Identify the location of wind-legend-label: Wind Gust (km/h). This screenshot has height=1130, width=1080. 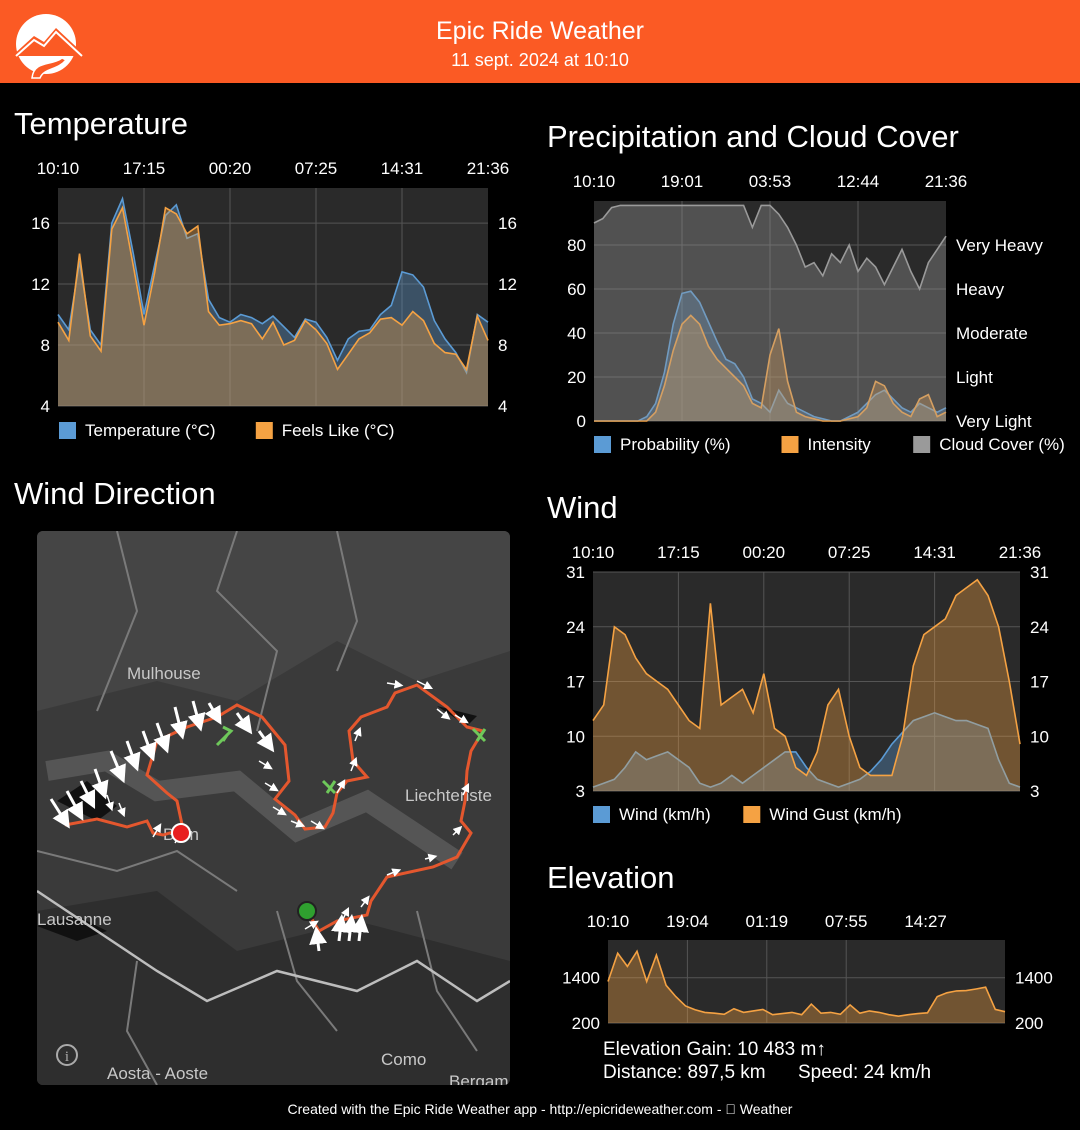
(835, 814).